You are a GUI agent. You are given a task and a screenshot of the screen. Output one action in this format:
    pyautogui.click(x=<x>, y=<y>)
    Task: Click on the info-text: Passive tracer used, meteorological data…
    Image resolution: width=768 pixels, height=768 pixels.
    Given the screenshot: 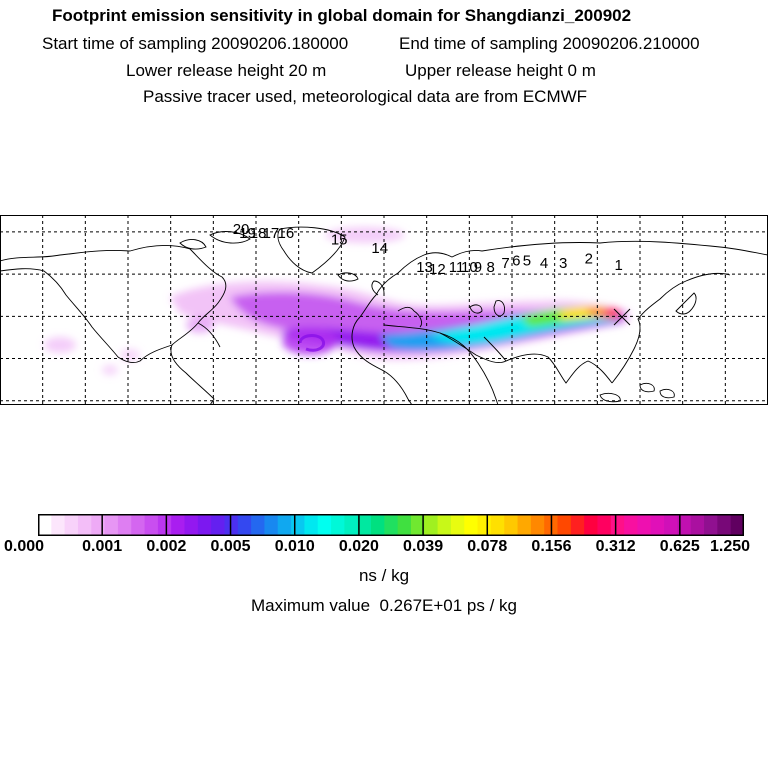 What is the action you would take?
    pyautogui.click(x=365, y=96)
    